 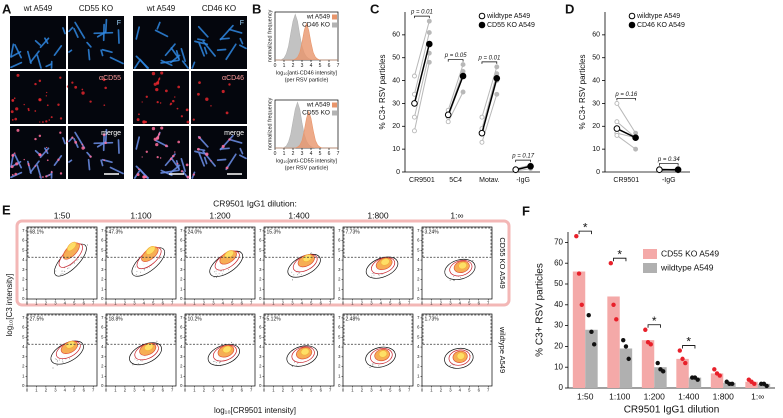 I want to click on y-tick-label: 2, so click(x=102, y=366).